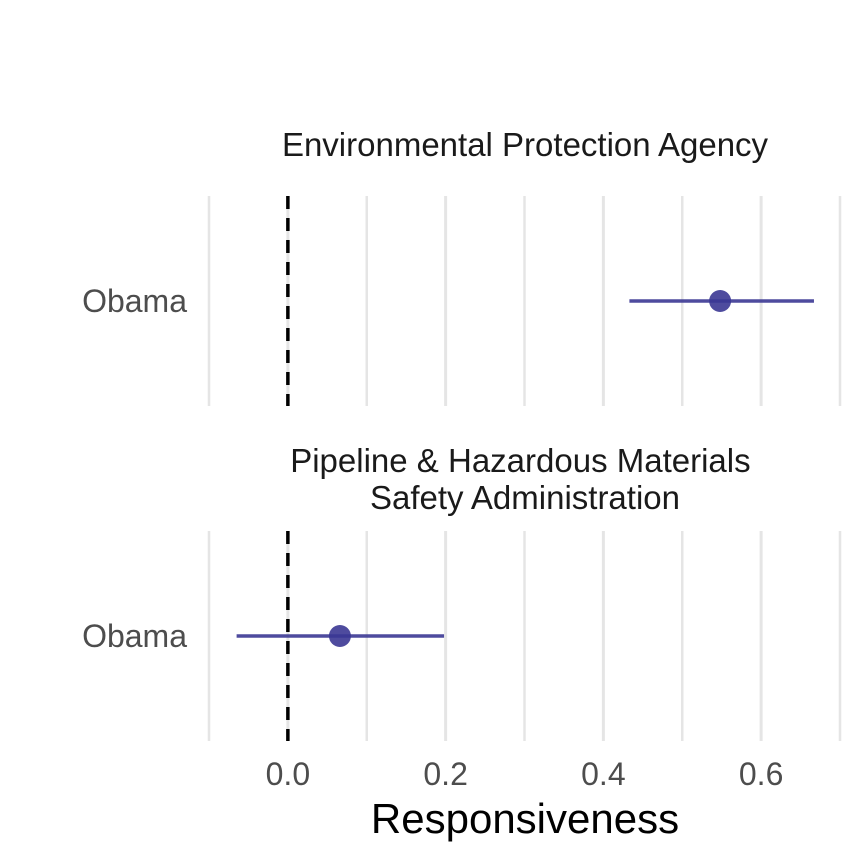 The width and height of the screenshot is (864, 864). What do you see at coordinates (603, 774) in the screenshot?
I see `x-tick-label: 0.4` at bounding box center [603, 774].